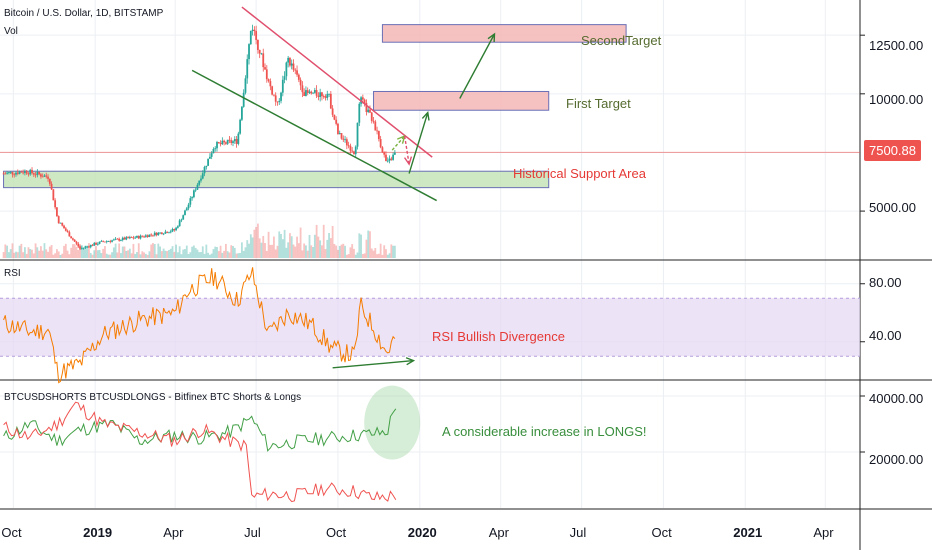  I want to click on minor-arrow-down-head, so click(408, 161).